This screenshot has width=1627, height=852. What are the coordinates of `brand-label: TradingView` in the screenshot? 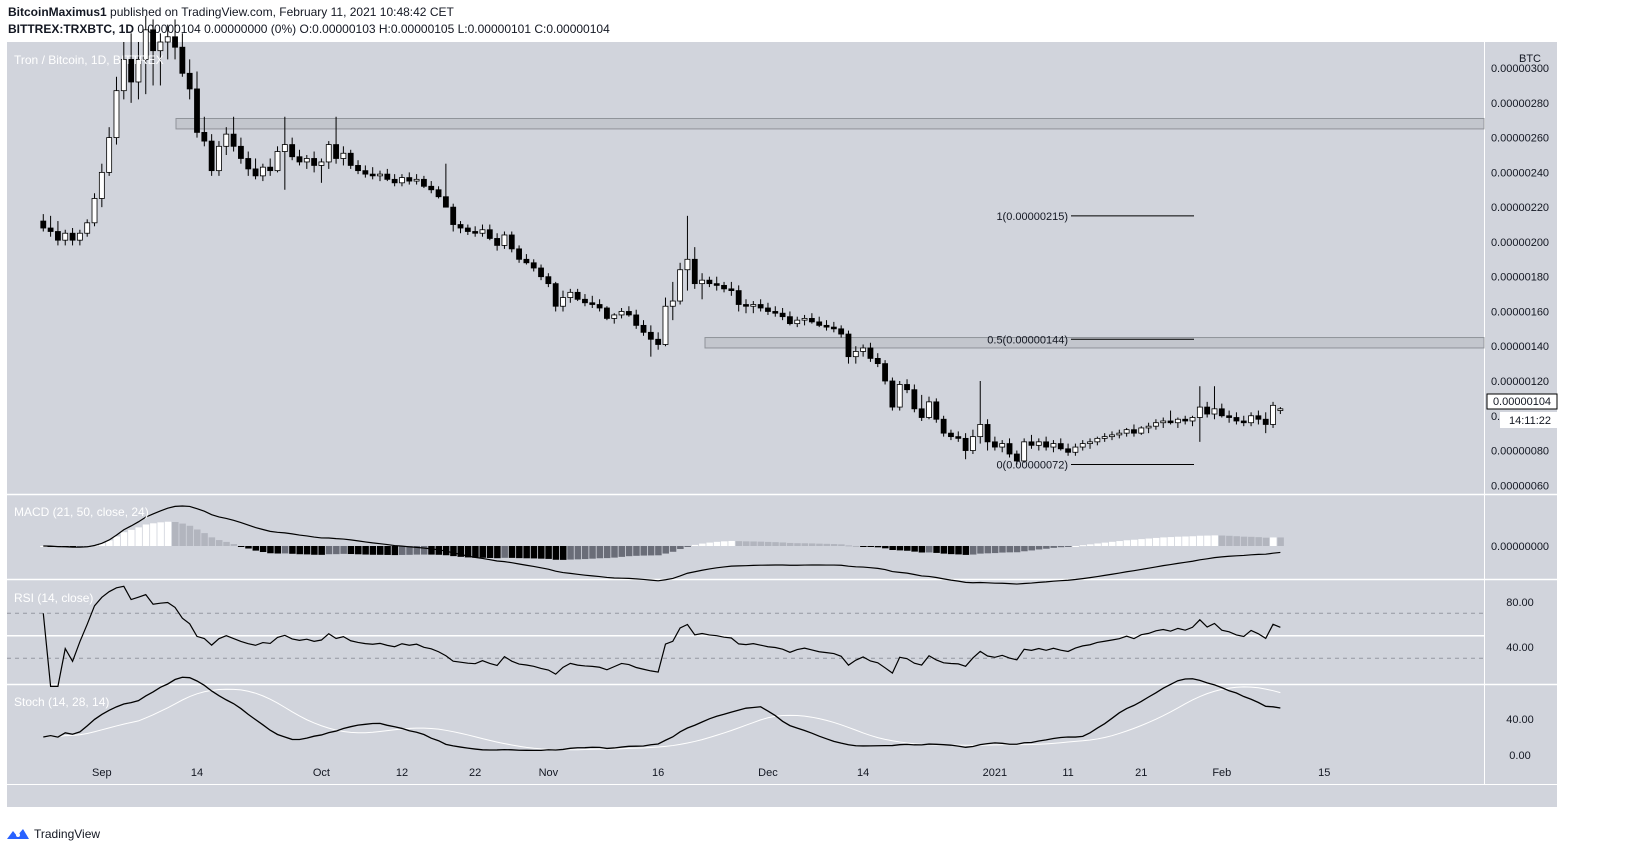 It's located at (67, 834).